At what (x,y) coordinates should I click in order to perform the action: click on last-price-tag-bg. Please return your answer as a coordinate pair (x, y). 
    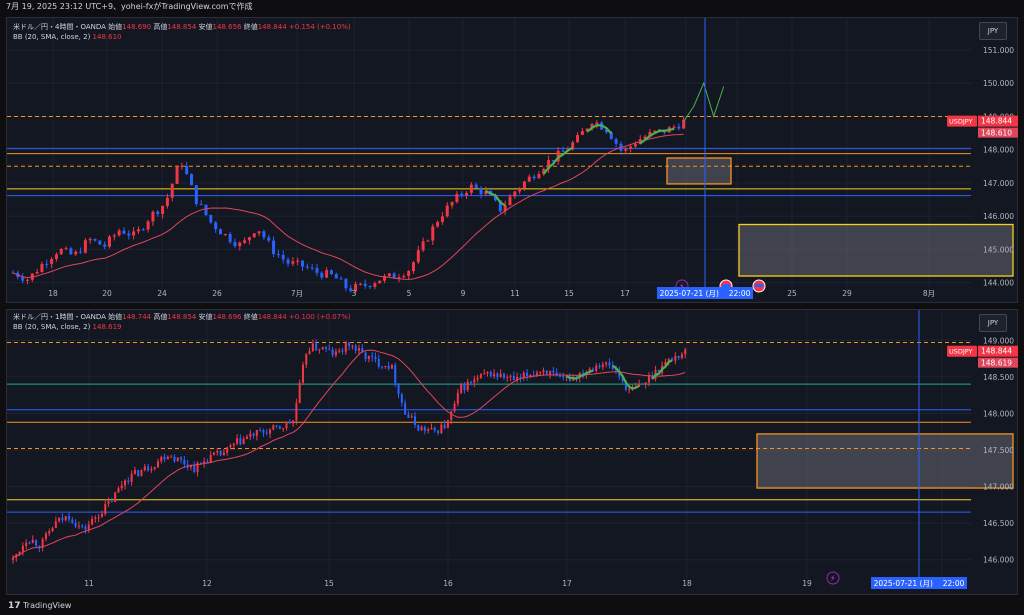
    Looking at the image, I should click on (998, 121).